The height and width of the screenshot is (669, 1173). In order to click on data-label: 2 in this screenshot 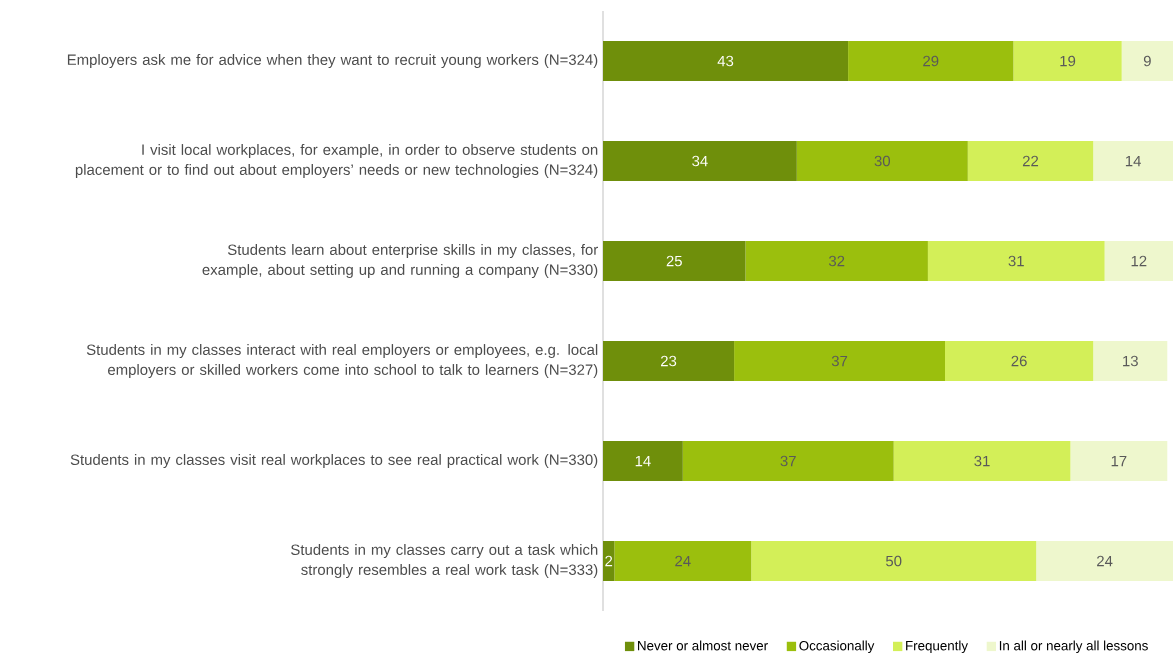, I will do `click(609, 561)`.